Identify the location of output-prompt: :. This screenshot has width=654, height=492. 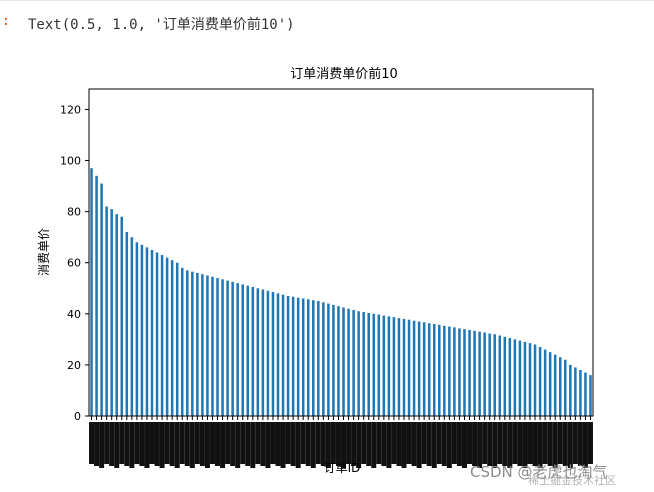
(6, 21).